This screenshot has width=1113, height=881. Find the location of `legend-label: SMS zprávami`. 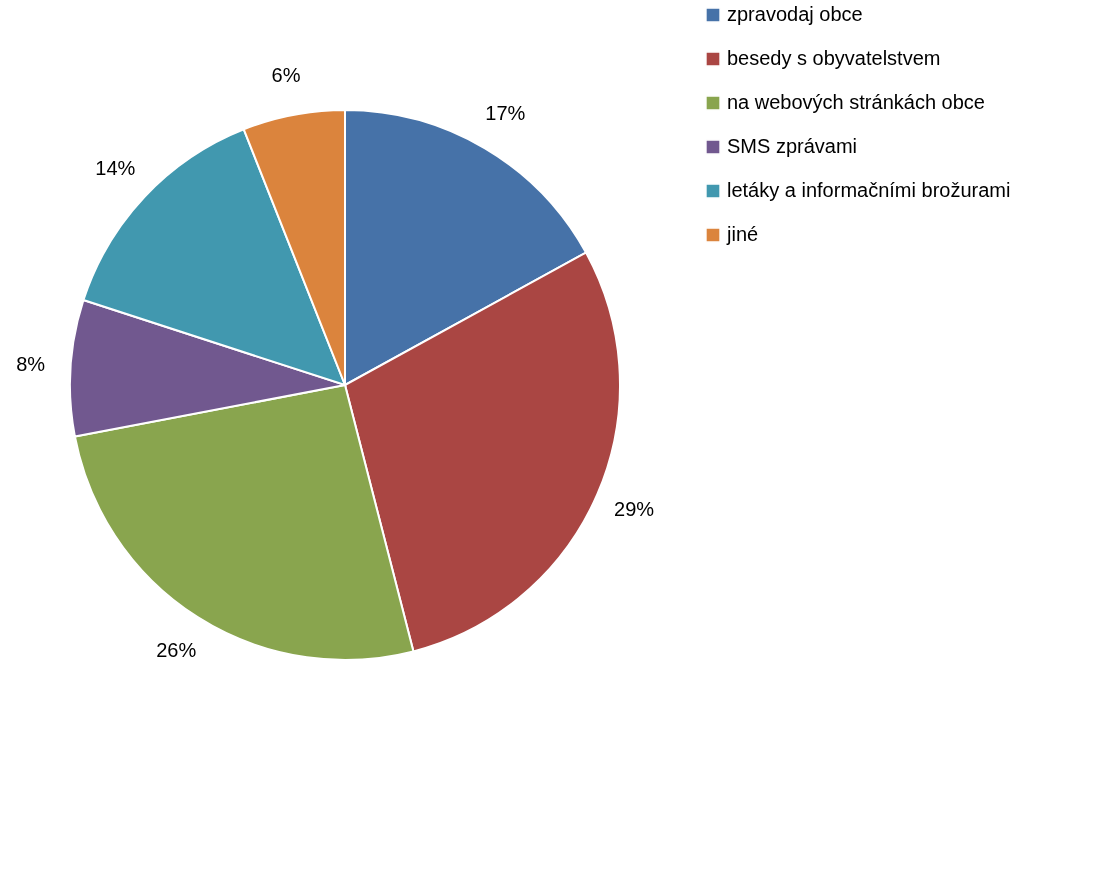

legend-label: SMS zprávami is located at coordinates (792, 146).